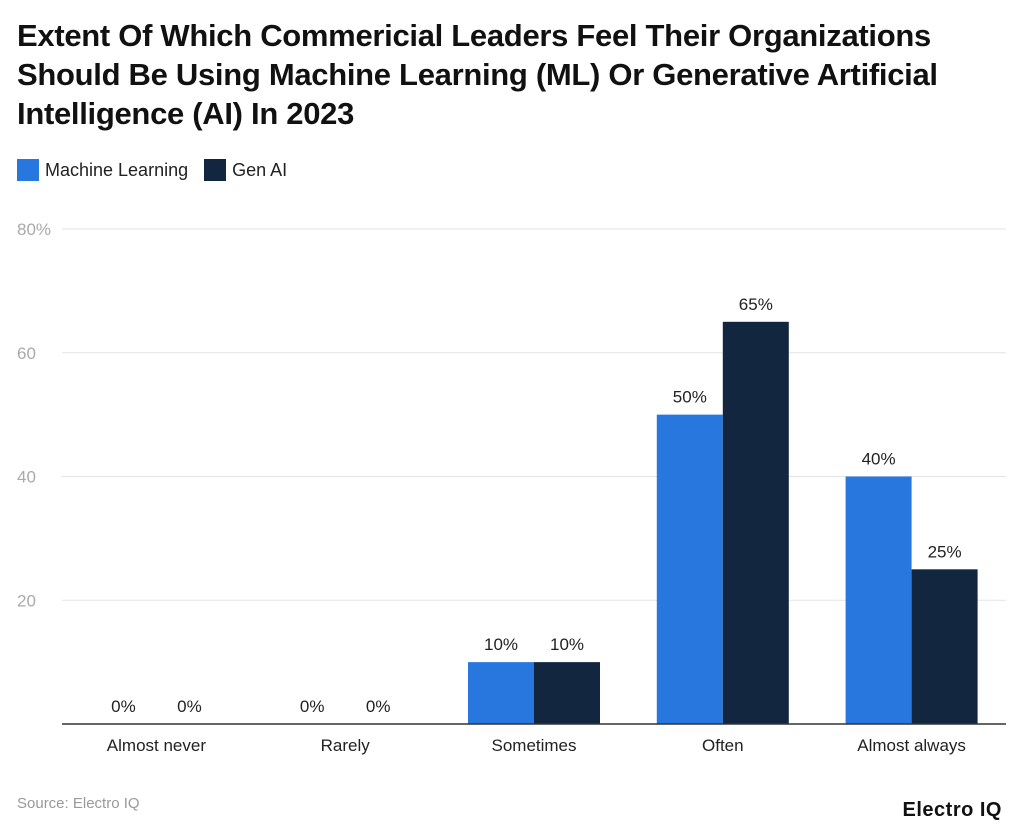 The image size is (1024, 834). Describe the element at coordinates (215, 170) in the screenshot. I see `legend-swatch-gen-ai` at that location.